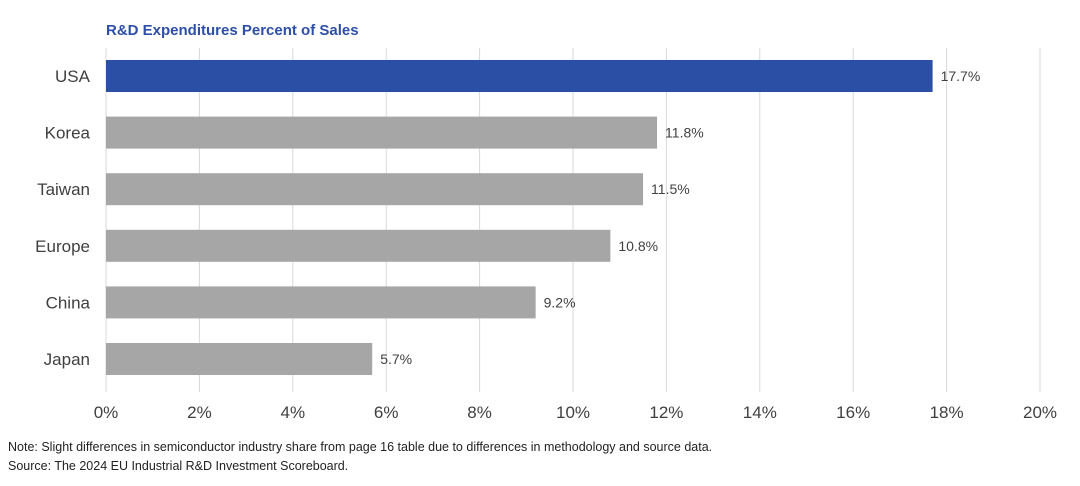  Describe the element at coordinates (62, 246) in the screenshot. I see `category-label: Europe` at that location.